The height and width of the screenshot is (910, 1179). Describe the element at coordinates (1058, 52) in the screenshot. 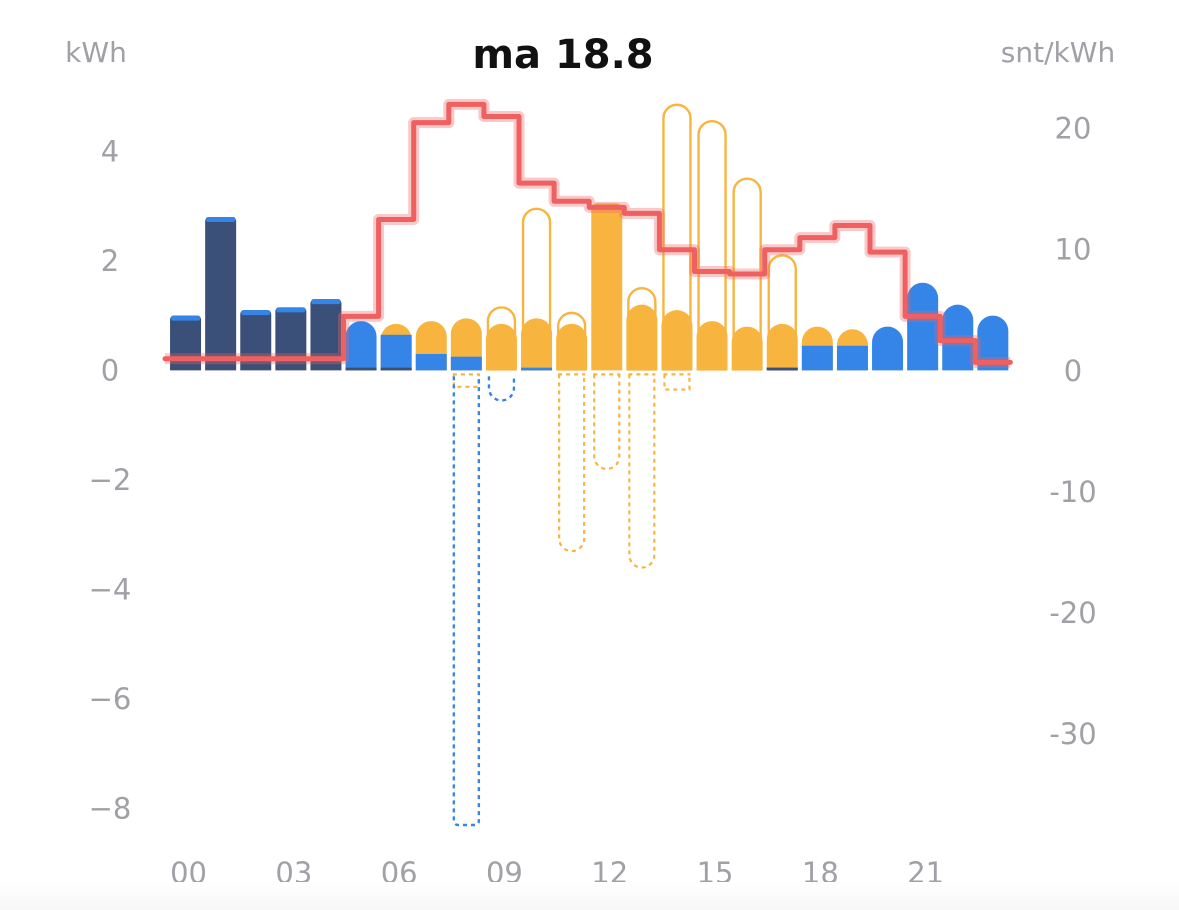

I see `right-axis-unit: snt/kWh` at that location.